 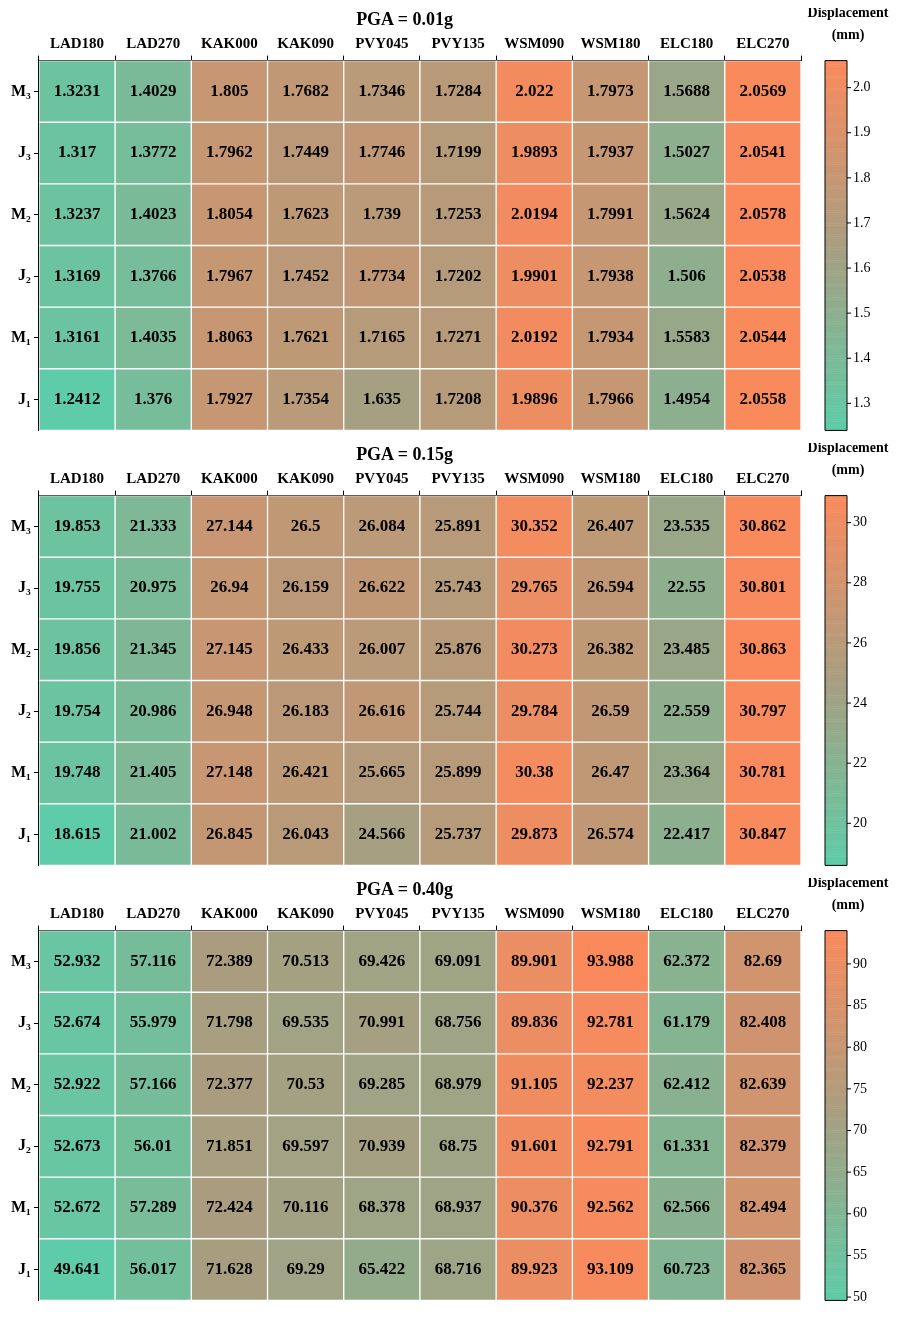 I want to click on data-label: 26.622, so click(x=382, y=587).